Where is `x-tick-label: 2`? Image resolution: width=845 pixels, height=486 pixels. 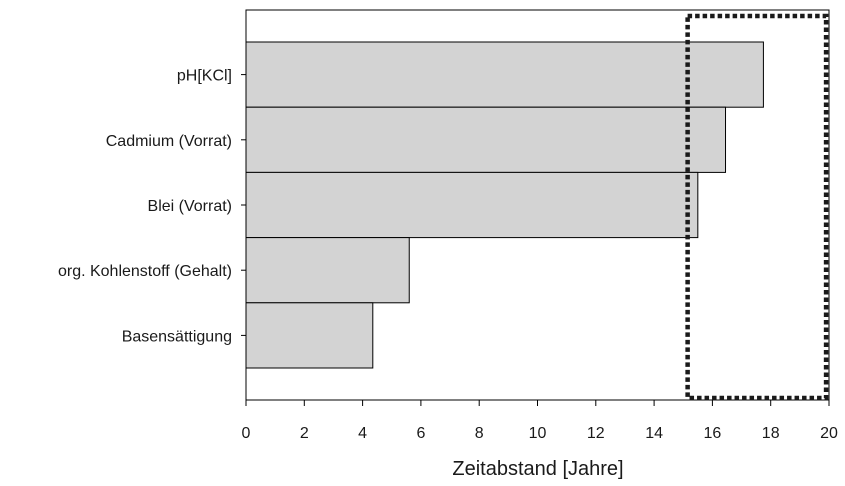 x-tick-label: 2 is located at coordinates (304, 433).